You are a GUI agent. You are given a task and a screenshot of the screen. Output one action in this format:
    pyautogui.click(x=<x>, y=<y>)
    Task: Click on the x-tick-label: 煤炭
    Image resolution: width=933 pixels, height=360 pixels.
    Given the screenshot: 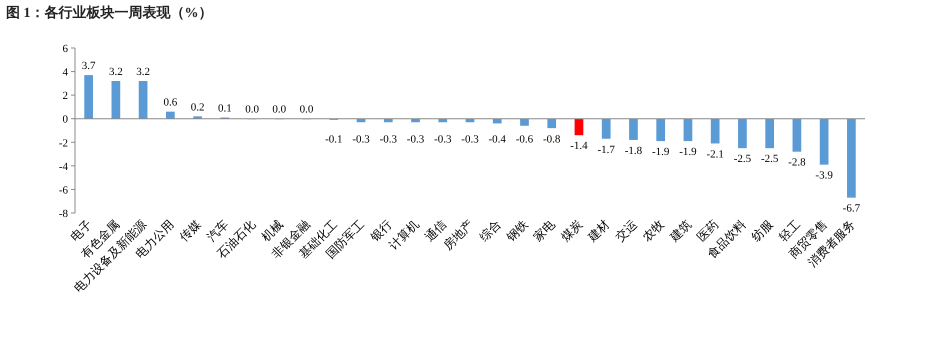 What is the action you would take?
    pyautogui.click(x=572, y=230)
    